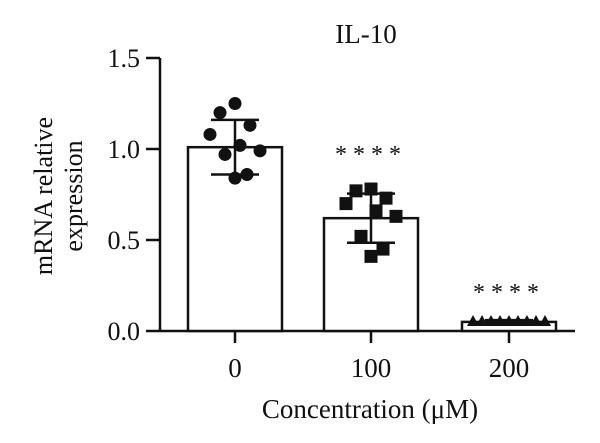  I want to click on y-tick-label: 1.5, so click(124, 58).